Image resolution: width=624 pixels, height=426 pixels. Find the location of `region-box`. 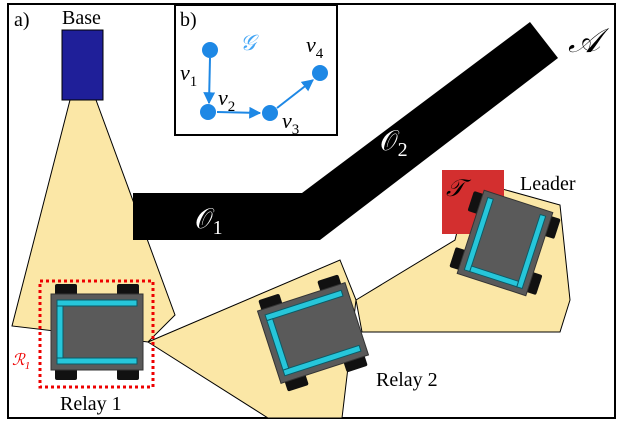

region-box is located at coordinates (96, 334).